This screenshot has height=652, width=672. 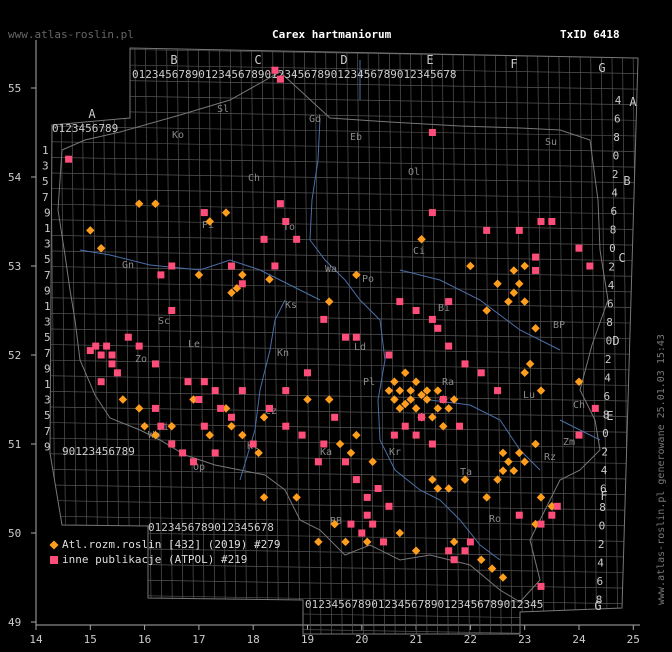 What do you see at coordinates (289, 227) in the screenshot?
I see `region-label: To` at bounding box center [289, 227].